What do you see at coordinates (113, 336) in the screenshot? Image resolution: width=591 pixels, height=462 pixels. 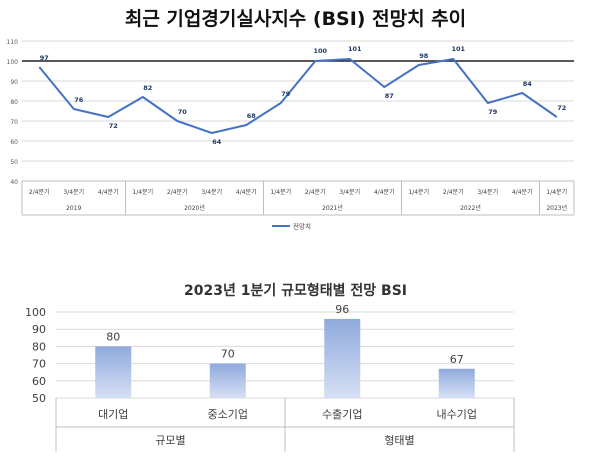 I see `data-label: 80` at bounding box center [113, 336].